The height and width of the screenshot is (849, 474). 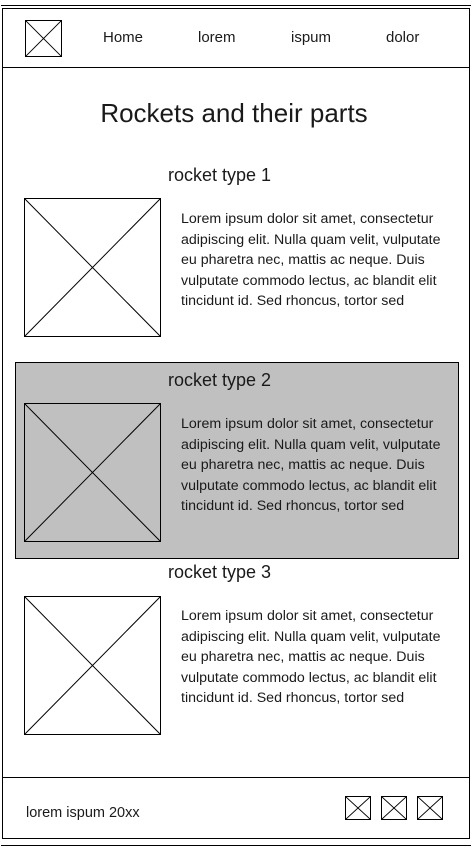 What do you see at coordinates (234, 113) in the screenshot?
I see `page-title: Rockets and their parts` at bounding box center [234, 113].